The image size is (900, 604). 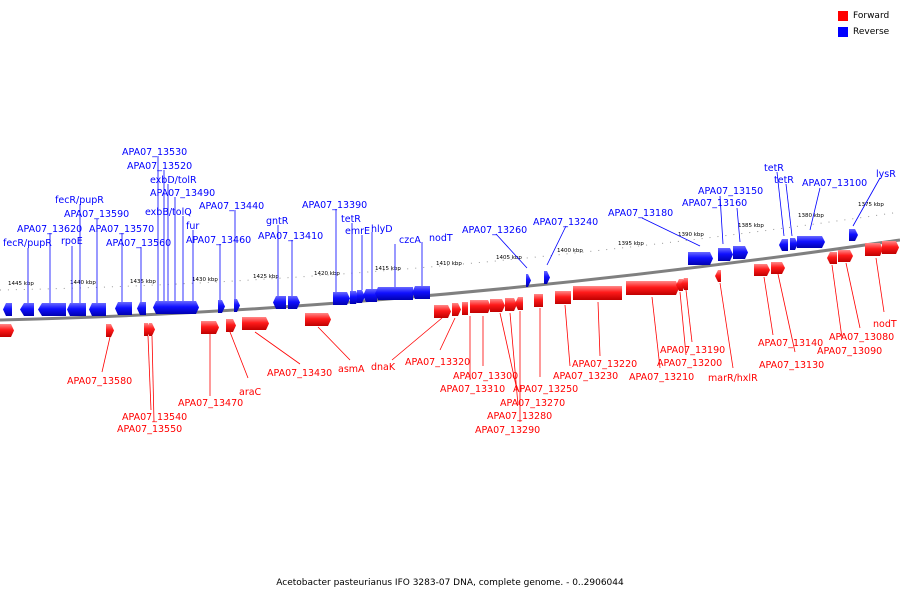 I want to click on reverse-gene: APA07_13440, so click(x=231, y=256).